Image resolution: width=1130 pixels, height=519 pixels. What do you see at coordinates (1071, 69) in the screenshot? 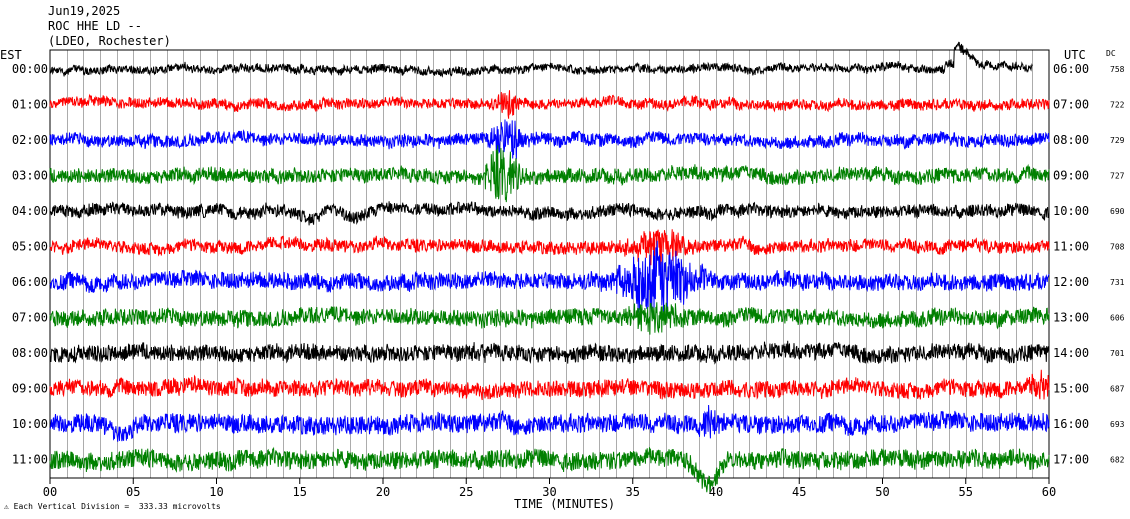
I see `utc-hour-label: 06:00` at bounding box center [1071, 69].